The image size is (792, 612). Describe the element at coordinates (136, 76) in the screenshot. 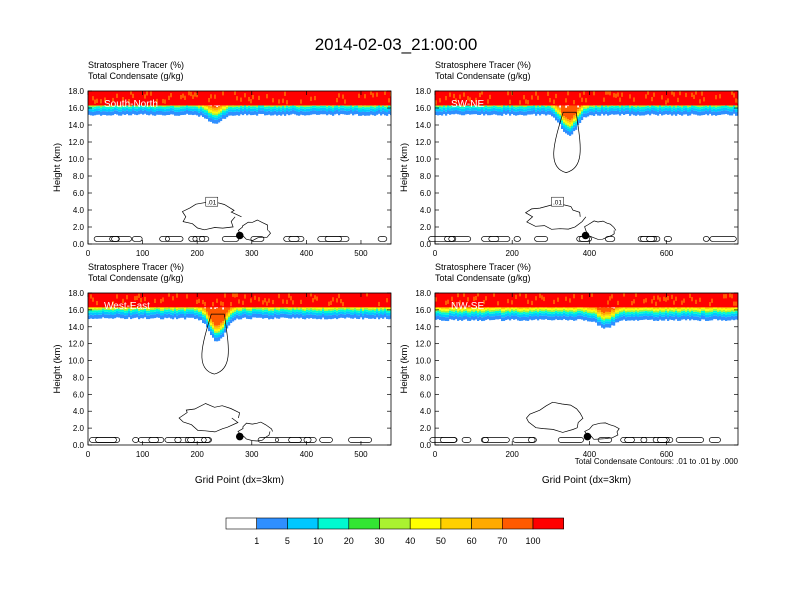

I see `panel-title-condensate: Total Condensate (g/kg)` at that location.